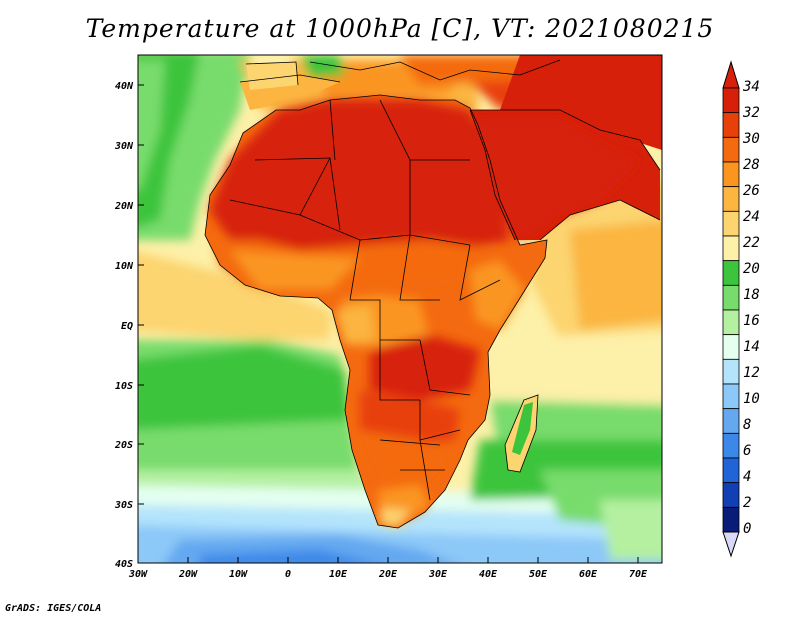 Image resolution: width=800 pixels, height=618 pixels. Describe the element at coordinates (127, 326) in the screenshot. I see `lat-label: EQ` at that location.